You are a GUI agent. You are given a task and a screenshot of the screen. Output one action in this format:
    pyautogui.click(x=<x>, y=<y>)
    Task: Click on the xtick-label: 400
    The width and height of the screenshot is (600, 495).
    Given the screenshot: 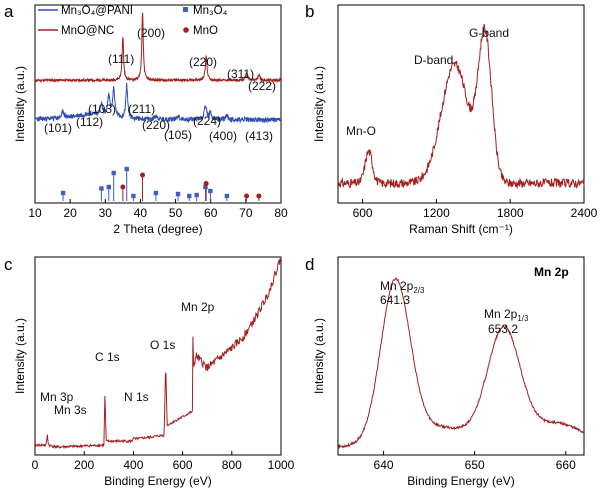 What is the action you would take?
    pyautogui.click(x=133, y=465)
    